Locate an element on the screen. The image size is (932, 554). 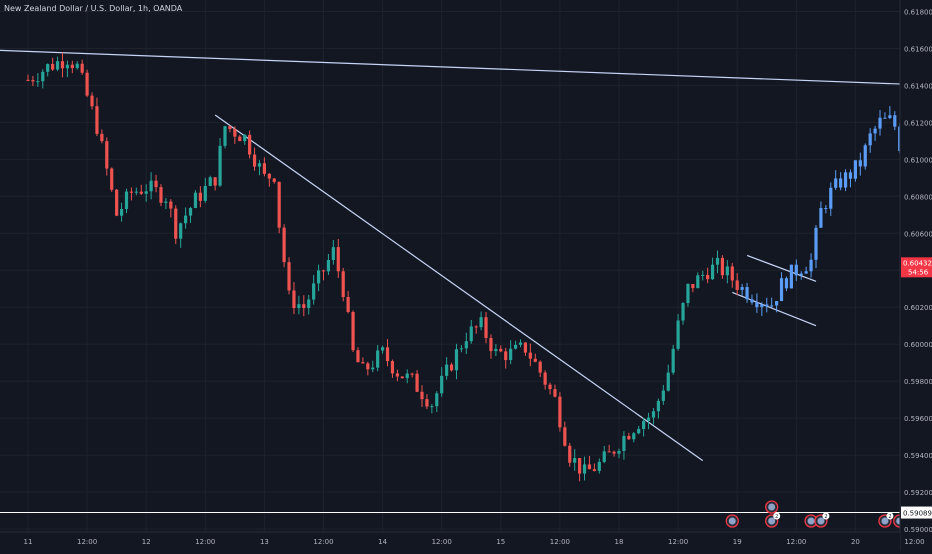
x-tick-label: 19 is located at coordinates (737, 542).